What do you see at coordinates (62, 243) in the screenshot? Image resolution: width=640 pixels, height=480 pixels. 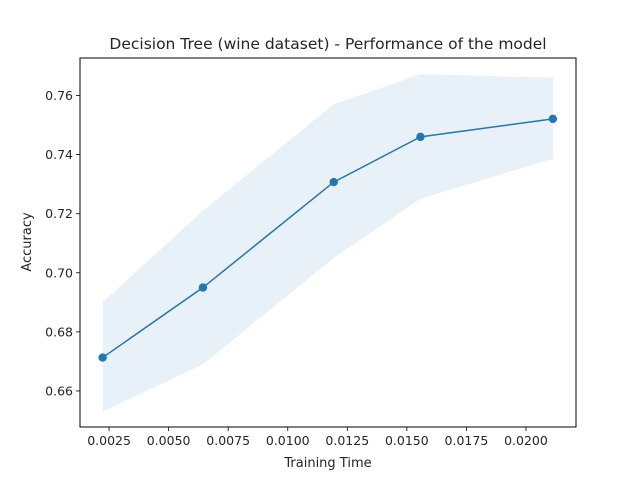 I see `y-axis: 0.66 0.68 0.70 0.72 0.74 0.76` at bounding box center [62, 243].